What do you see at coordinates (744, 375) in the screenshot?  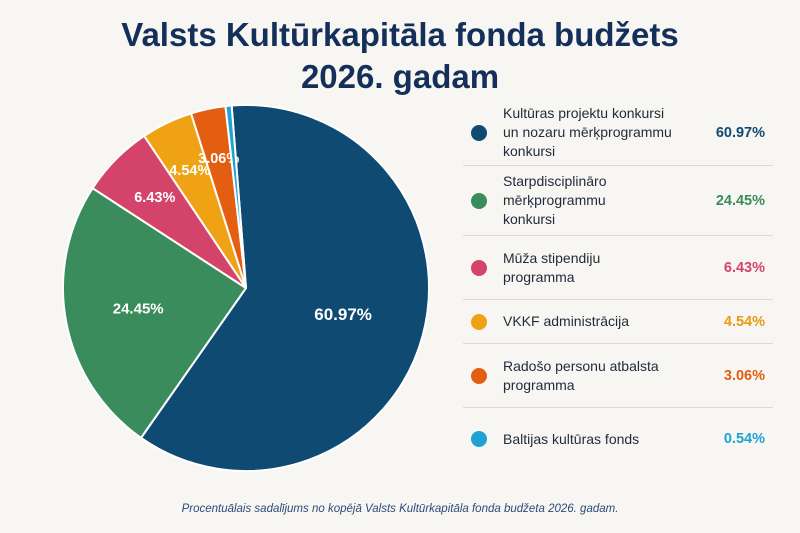 I see `legend-value: 3.06%` at bounding box center [744, 375].